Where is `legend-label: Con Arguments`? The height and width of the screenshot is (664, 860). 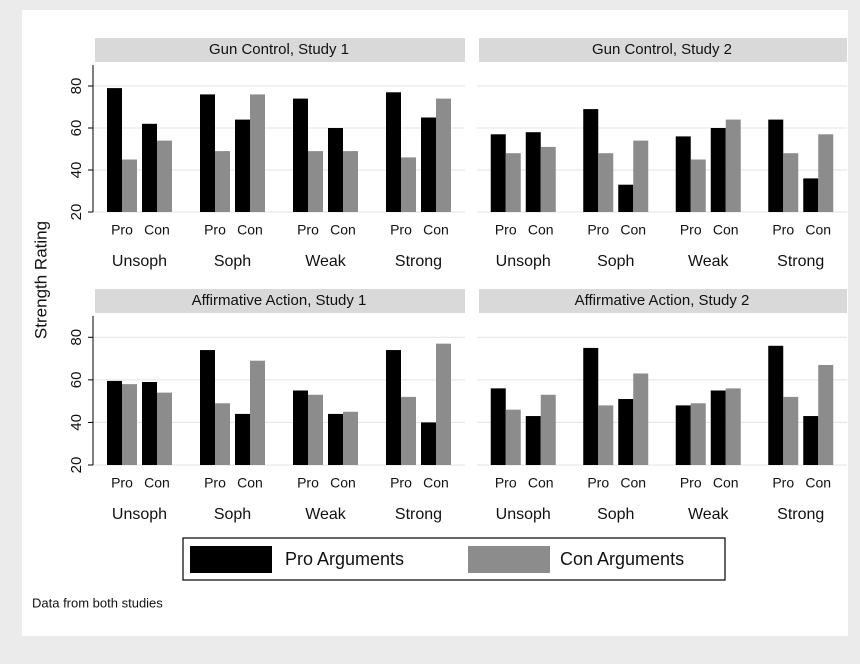 legend-label: Con Arguments is located at coordinates (622, 559).